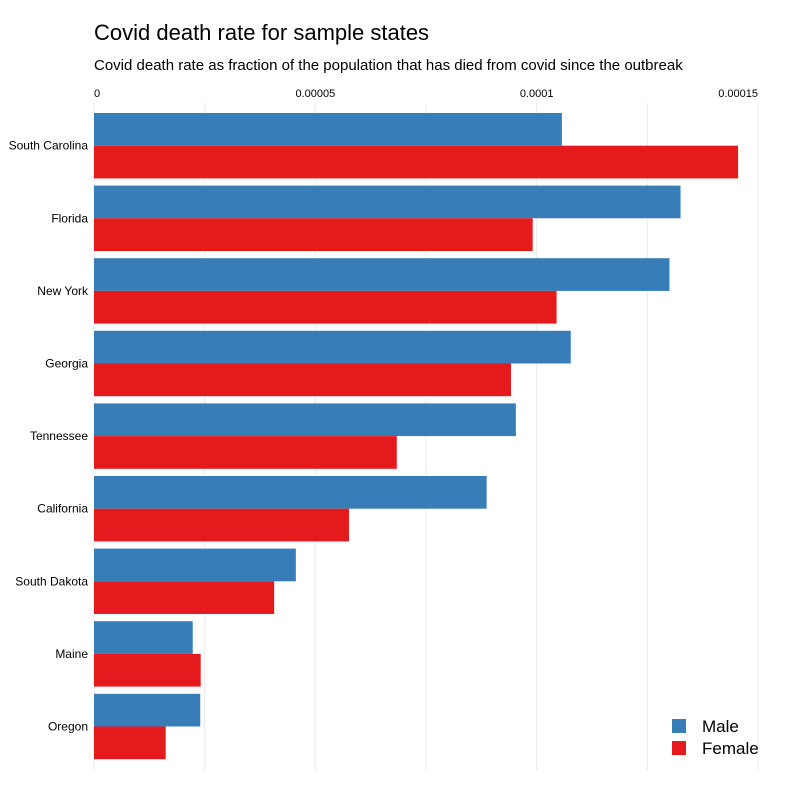 The image size is (800, 800). What do you see at coordinates (97, 94) in the screenshot?
I see `x-tick-label: 0` at bounding box center [97, 94].